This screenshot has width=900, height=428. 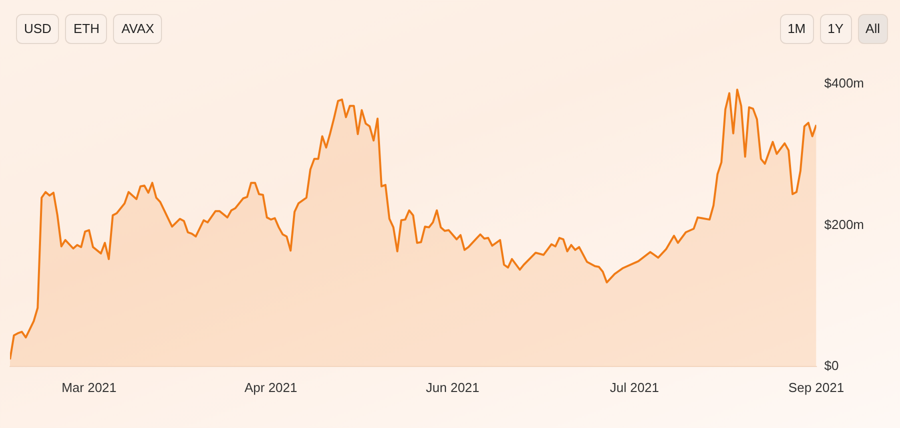 I want to click on x-tick-label: Apr 2021, so click(x=271, y=387).